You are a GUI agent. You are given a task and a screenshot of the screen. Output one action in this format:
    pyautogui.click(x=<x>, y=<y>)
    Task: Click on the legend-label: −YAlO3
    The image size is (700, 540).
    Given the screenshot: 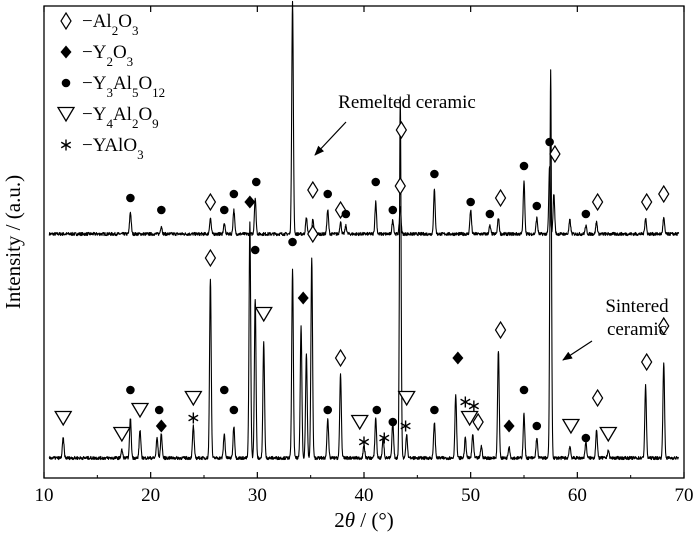 What is the action you would take?
    pyautogui.click(x=113, y=148)
    